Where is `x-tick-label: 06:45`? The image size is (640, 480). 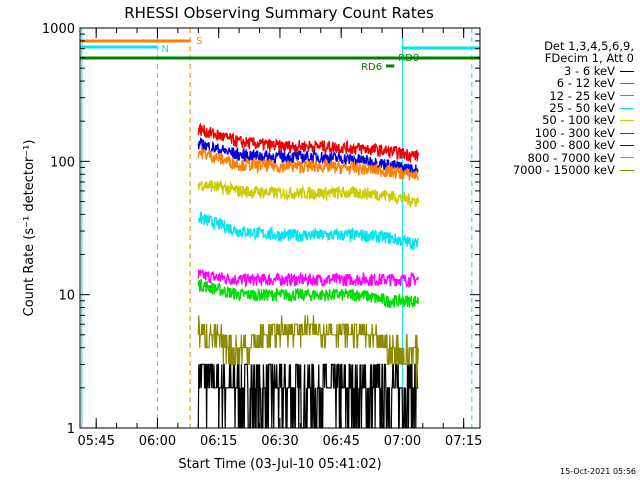 x-tick-label: 06:45 is located at coordinates (340, 441).